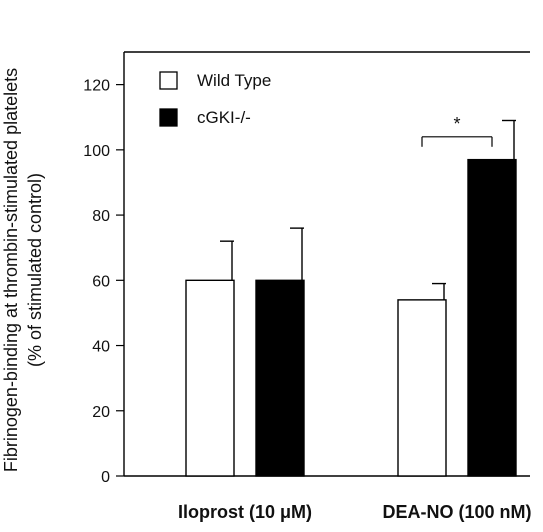  I want to click on y-tick-label-6: 120, so click(96, 86).